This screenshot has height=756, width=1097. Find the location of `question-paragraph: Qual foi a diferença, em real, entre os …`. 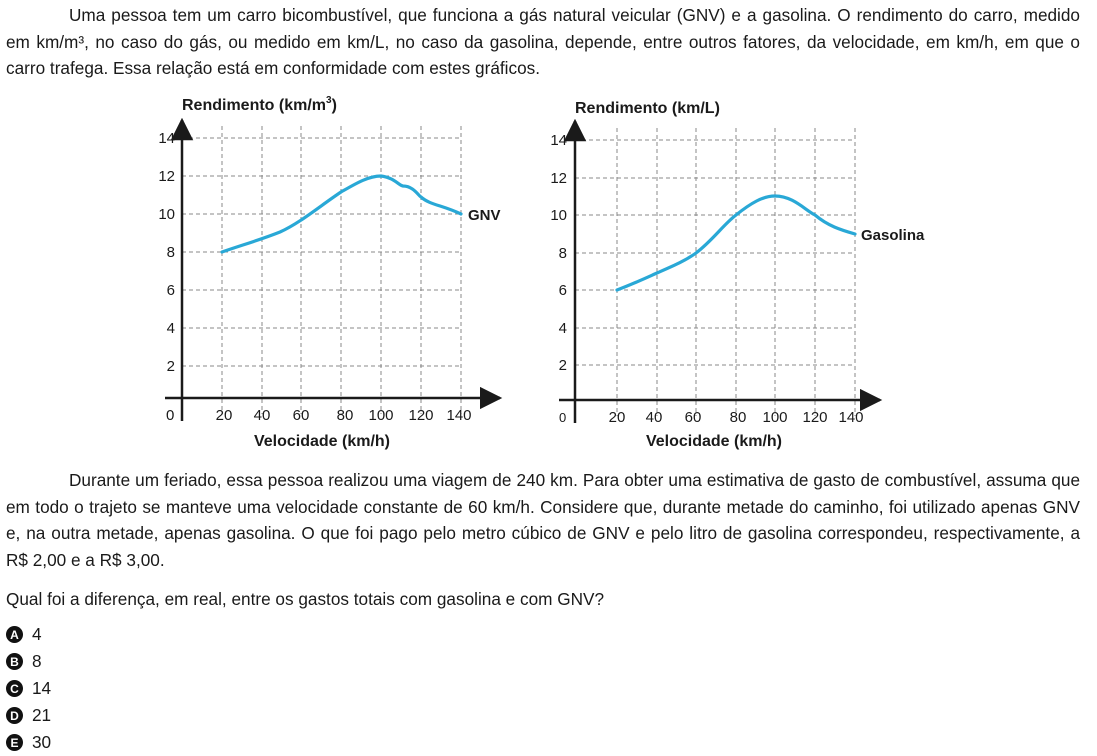

question-paragraph: Qual foi a diferença, em real, entre os … is located at coordinates (543, 599).